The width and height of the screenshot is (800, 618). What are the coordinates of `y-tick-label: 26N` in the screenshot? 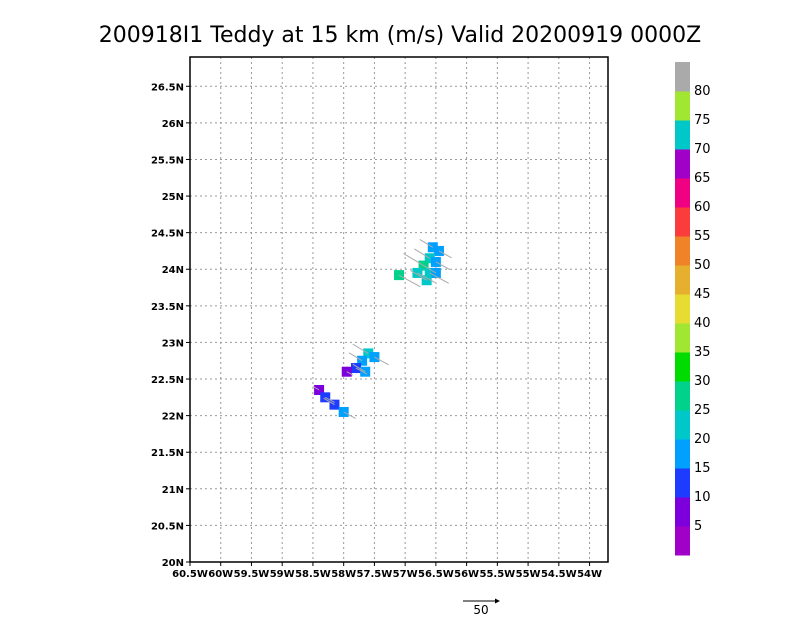 It's located at (173, 124).